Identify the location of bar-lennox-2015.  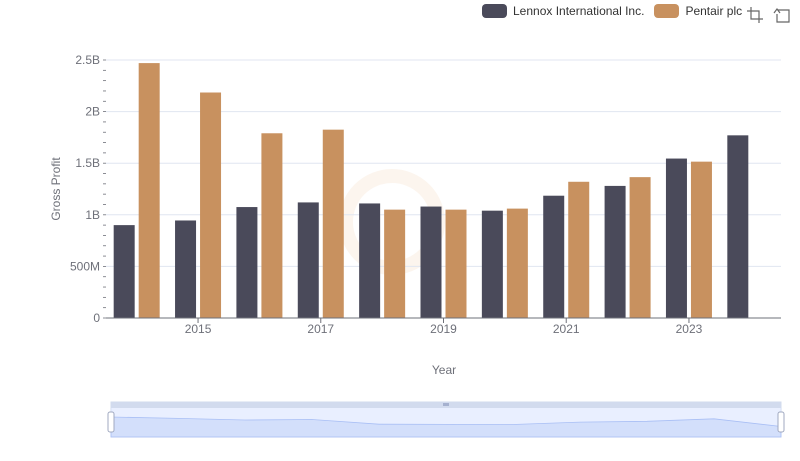
(186, 269).